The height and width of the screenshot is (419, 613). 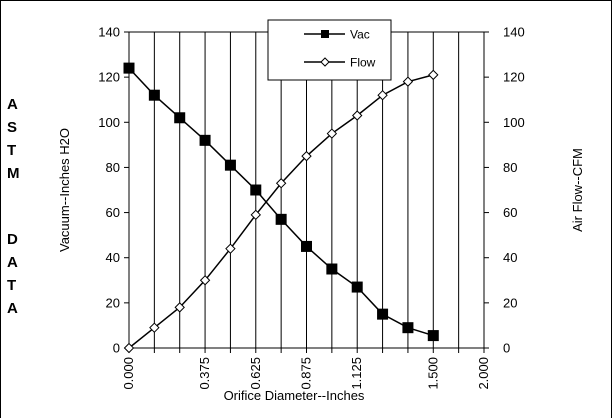 What do you see at coordinates (128, 373) in the screenshot?
I see `x-tick-label: 0.000` at bounding box center [128, 373].